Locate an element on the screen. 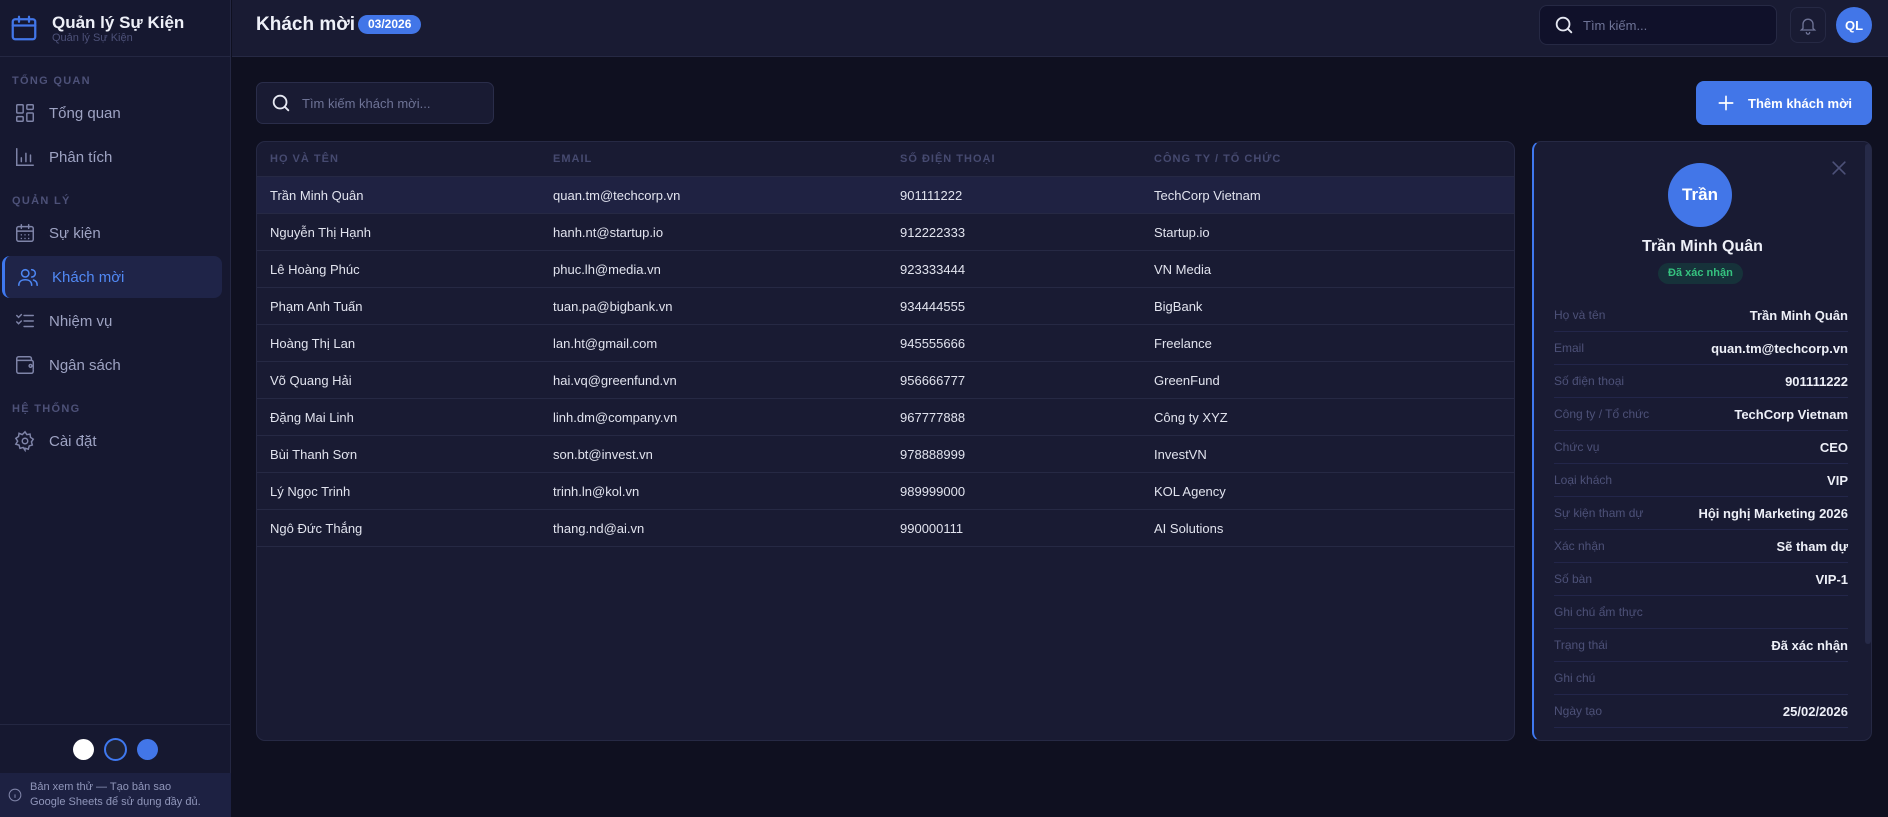 The width and height of the screenshot is (1888, 817). field-value: Hội nghị Marketing 2026 is located at coordinates (1773, 513).